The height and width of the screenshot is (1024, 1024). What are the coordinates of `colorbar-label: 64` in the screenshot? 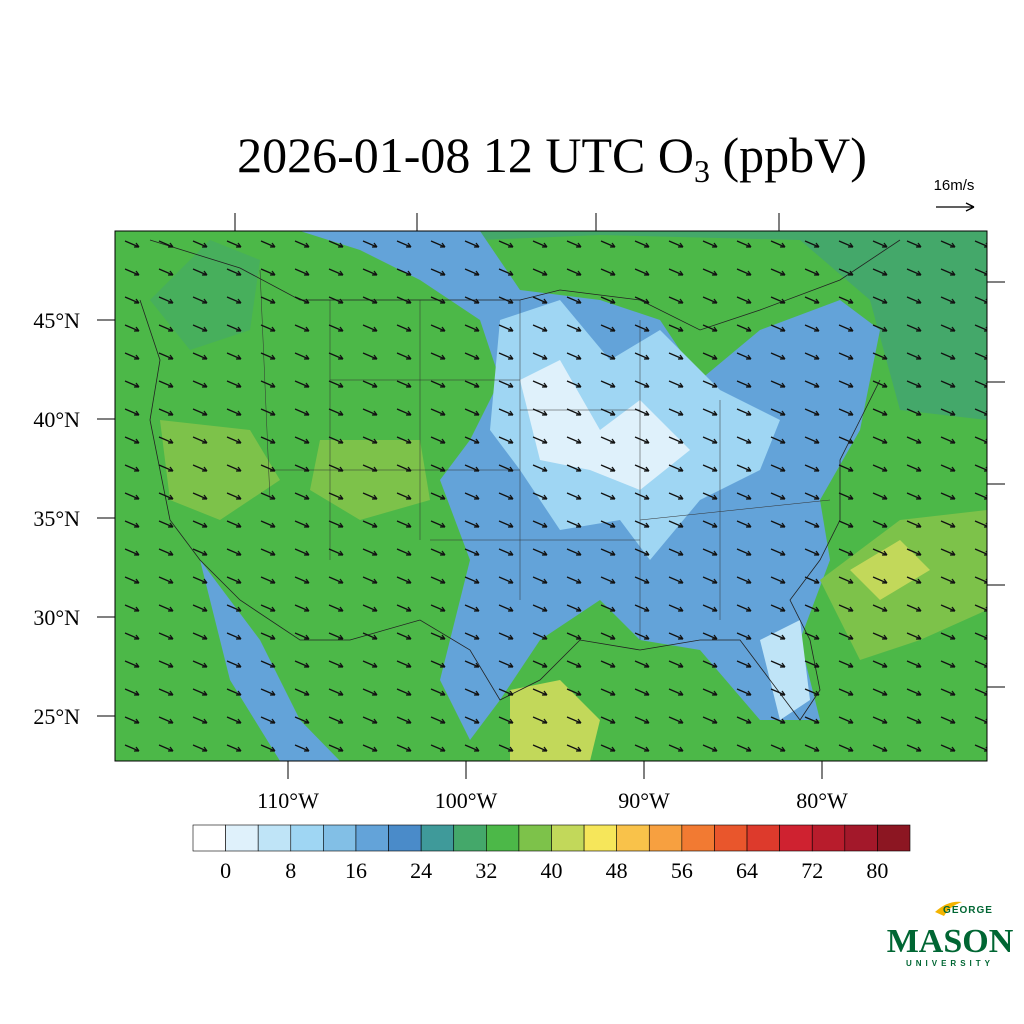 It's located at (747, 870).